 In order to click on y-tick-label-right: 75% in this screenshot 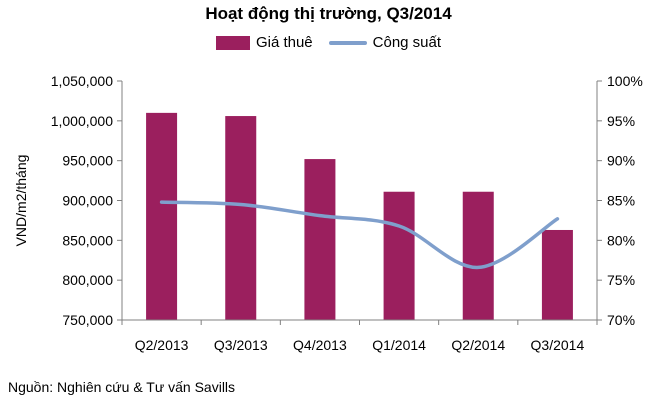, I will do `click(621, 280)`.